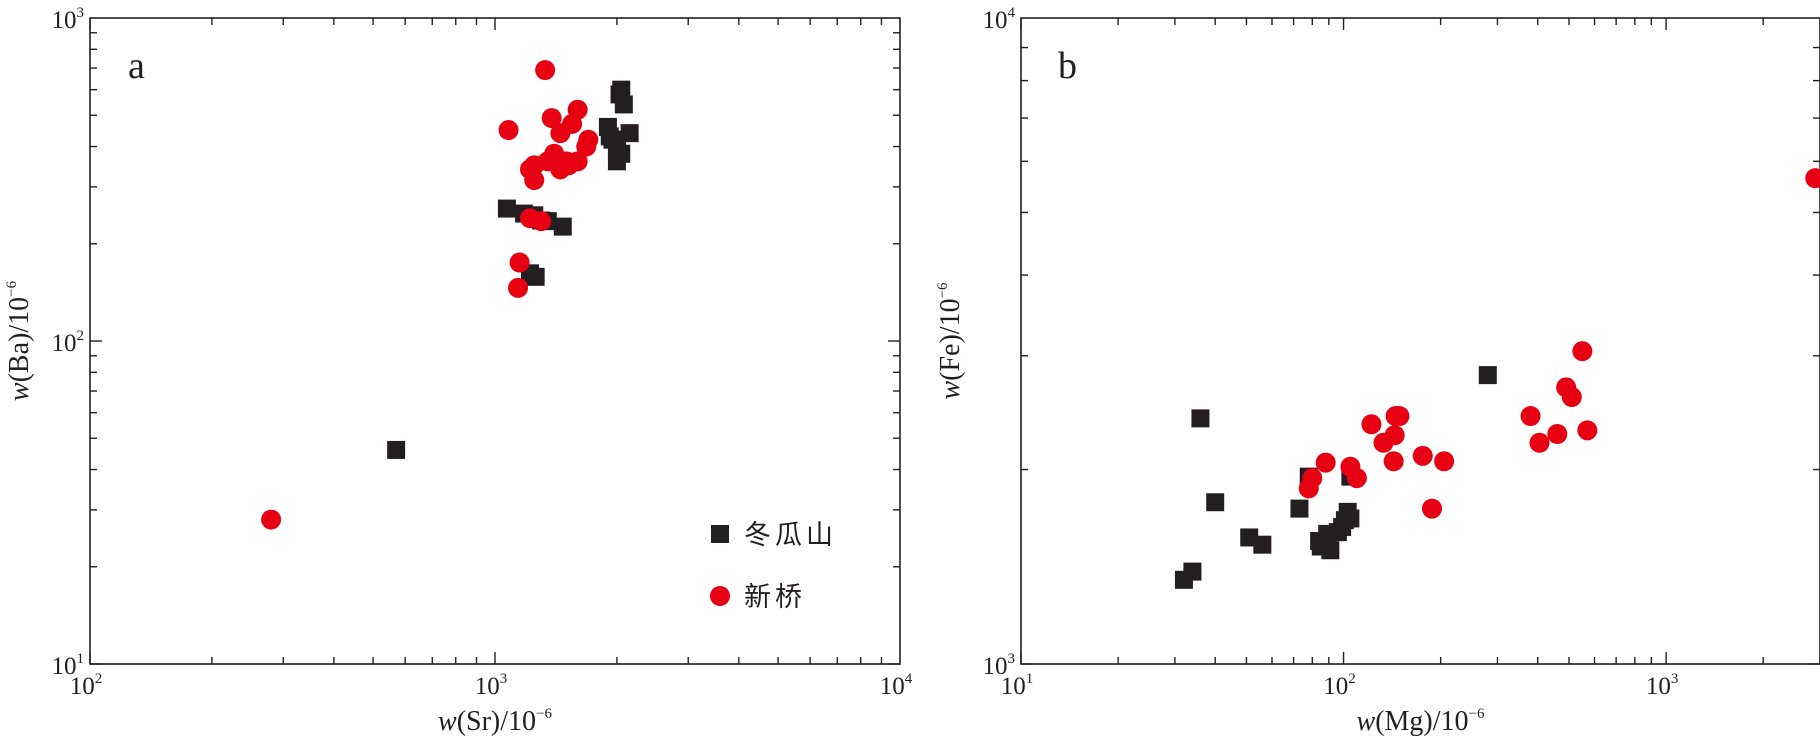 This screenshot has height=742, width=1820. Describe the element at coordinates (68, 342) in the screenshot. I see `y-tick-label: 10²` at that location.